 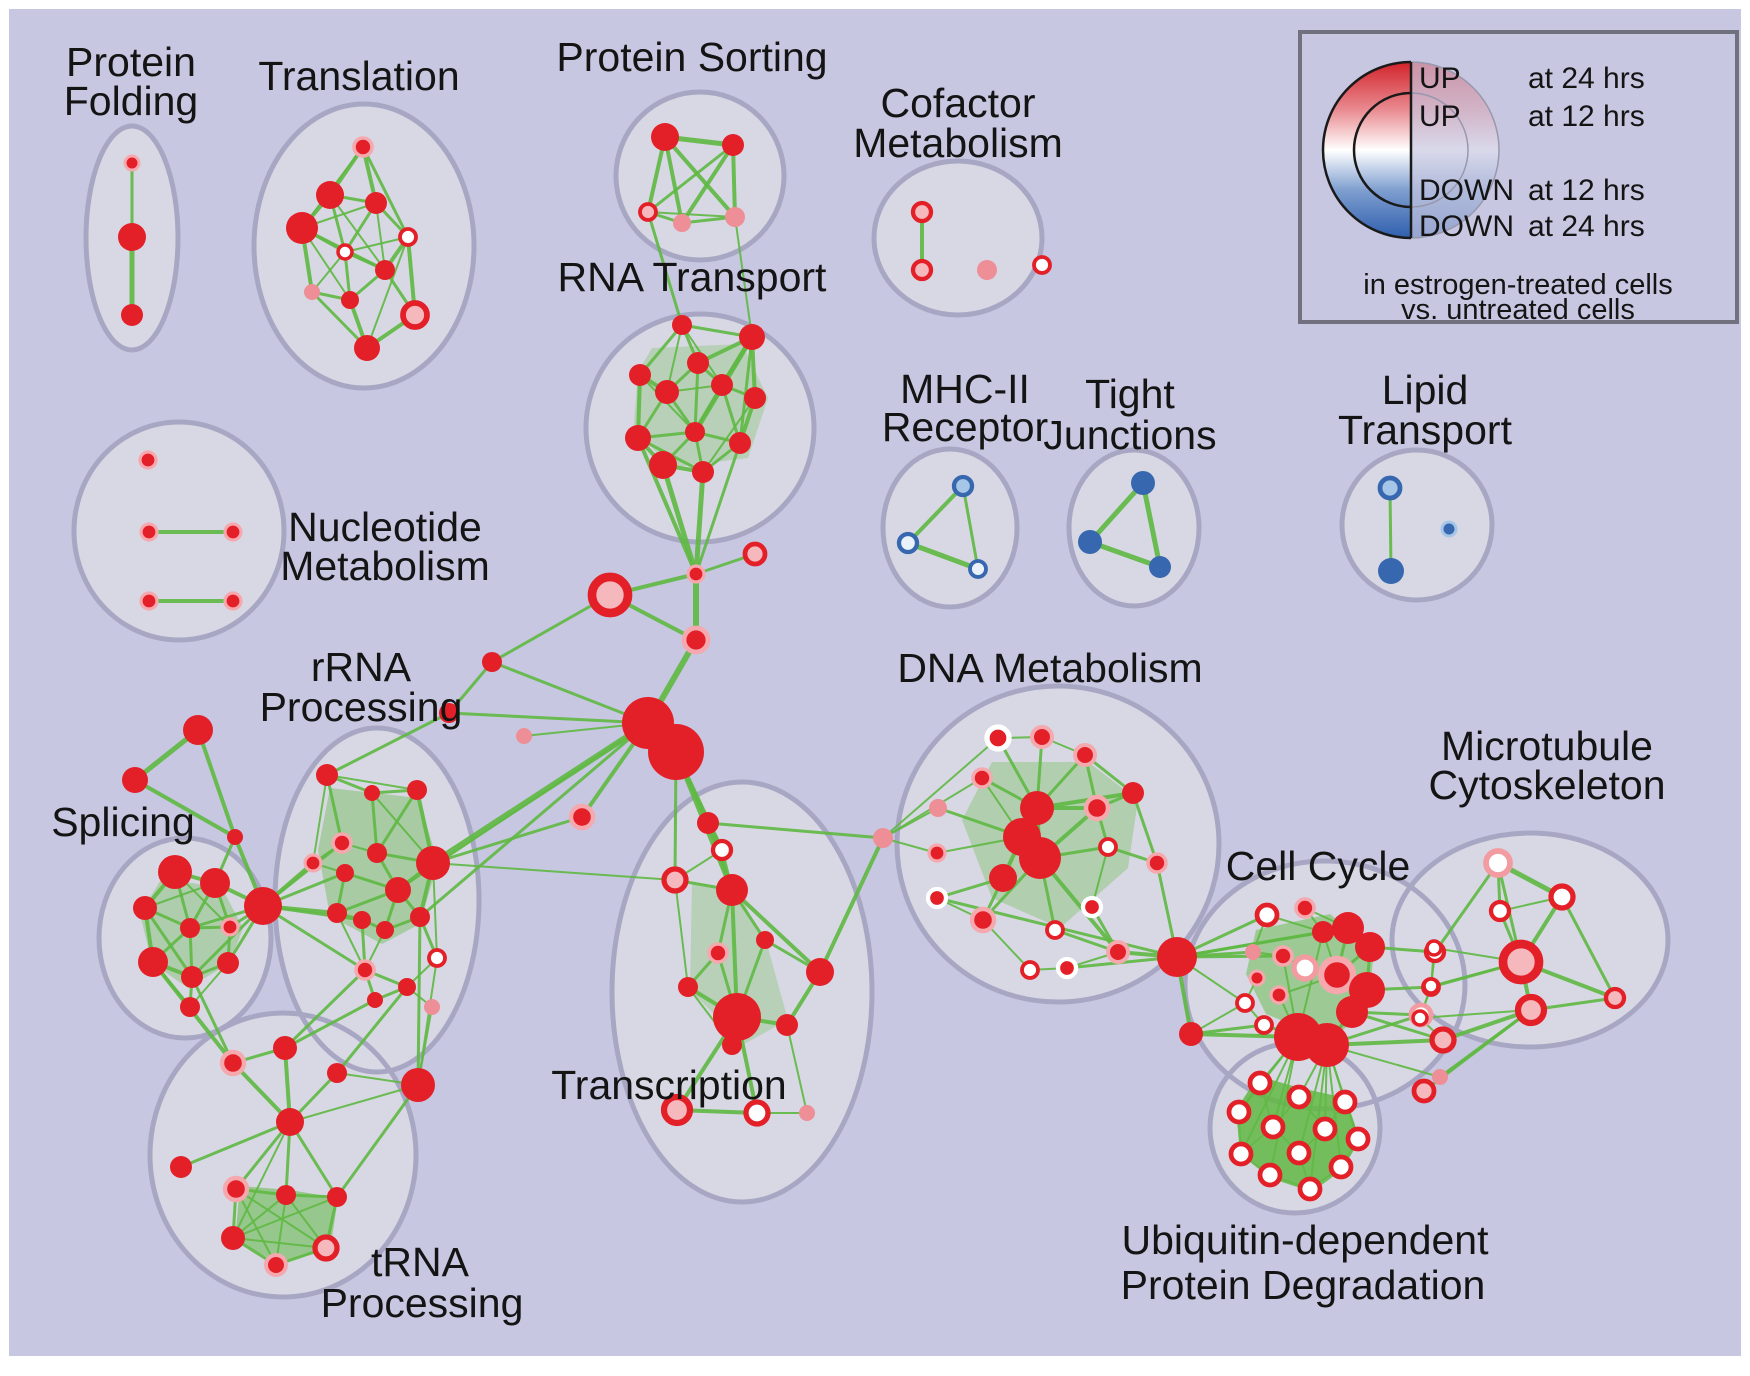 I want to click on module-label-microtubule-cytoskeleton: Microtubule, so click(x=1547, y=746).